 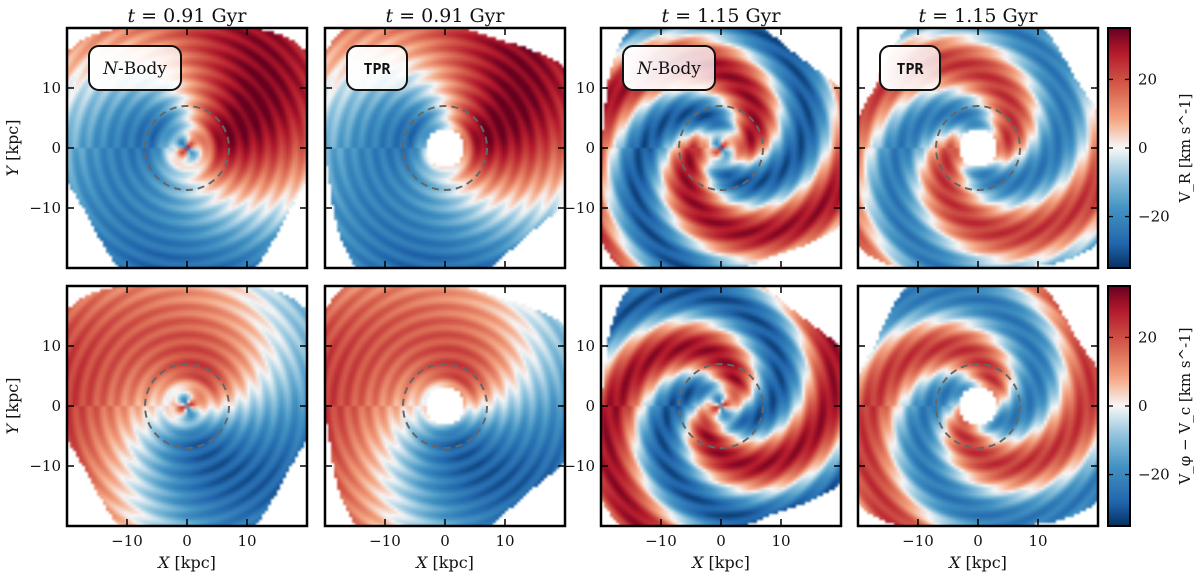 I want to click on heatmap-image-r1-c3, so click(x=978, y=406).